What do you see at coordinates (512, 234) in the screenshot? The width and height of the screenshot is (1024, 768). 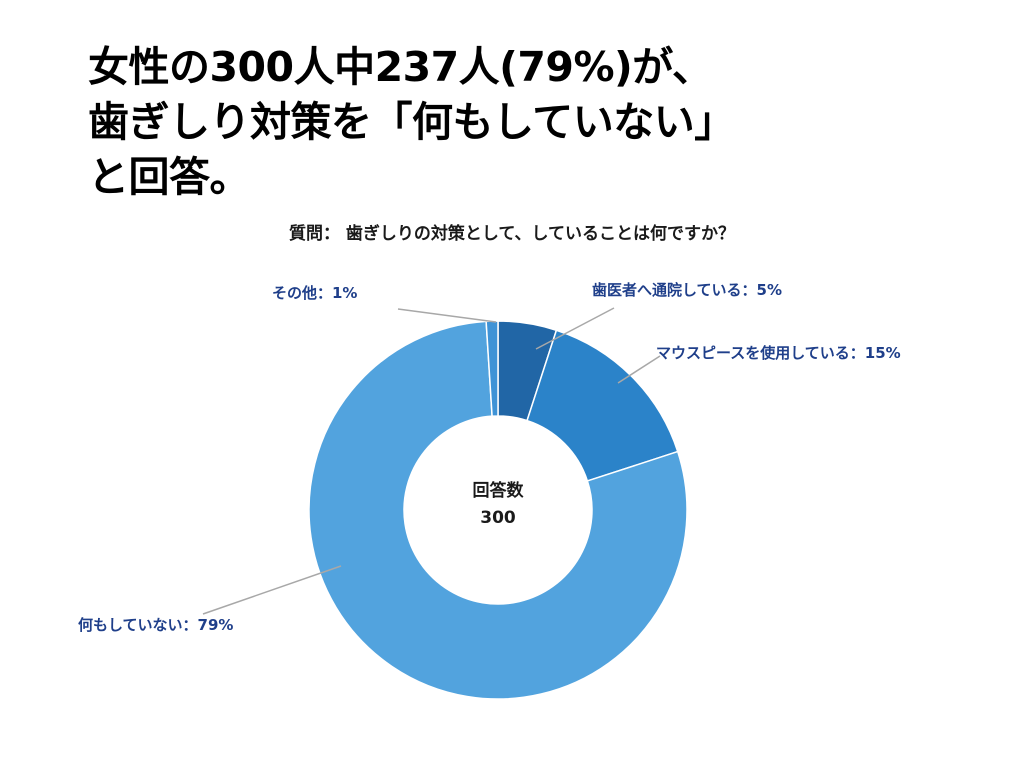 I see `chart-title: 質問： 歯ぎしりの対策として、していることは何ですか？` at bounding box center [512, 234].